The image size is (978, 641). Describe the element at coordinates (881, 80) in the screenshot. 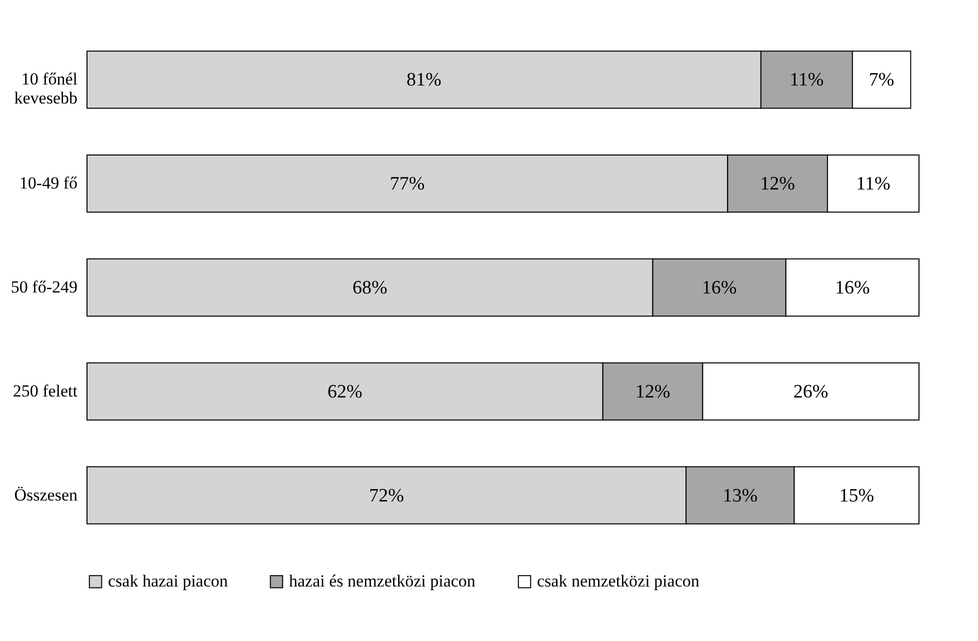

I see `data-label: 7%` at that location.